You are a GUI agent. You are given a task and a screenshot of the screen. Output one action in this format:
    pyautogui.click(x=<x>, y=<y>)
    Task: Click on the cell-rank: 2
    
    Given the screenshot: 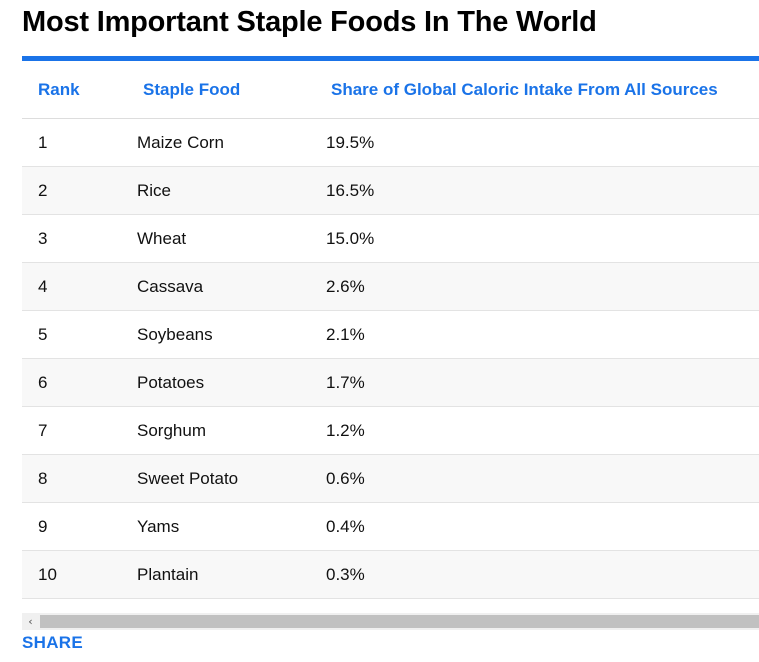 What is the action you would take?
    pyautogui.click(x=79, y=190)
    